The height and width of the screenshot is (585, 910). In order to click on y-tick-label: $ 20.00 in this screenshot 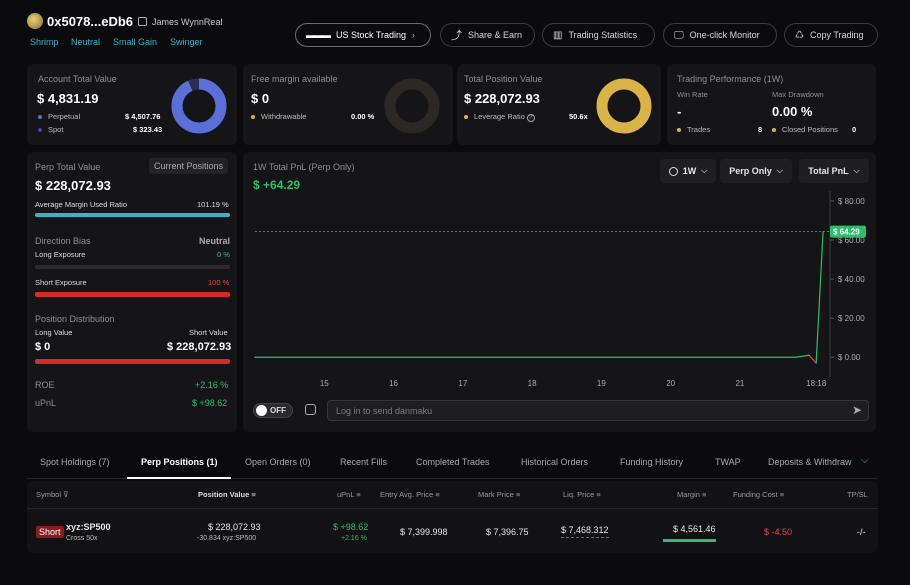, I will do `click(851, 318)`.